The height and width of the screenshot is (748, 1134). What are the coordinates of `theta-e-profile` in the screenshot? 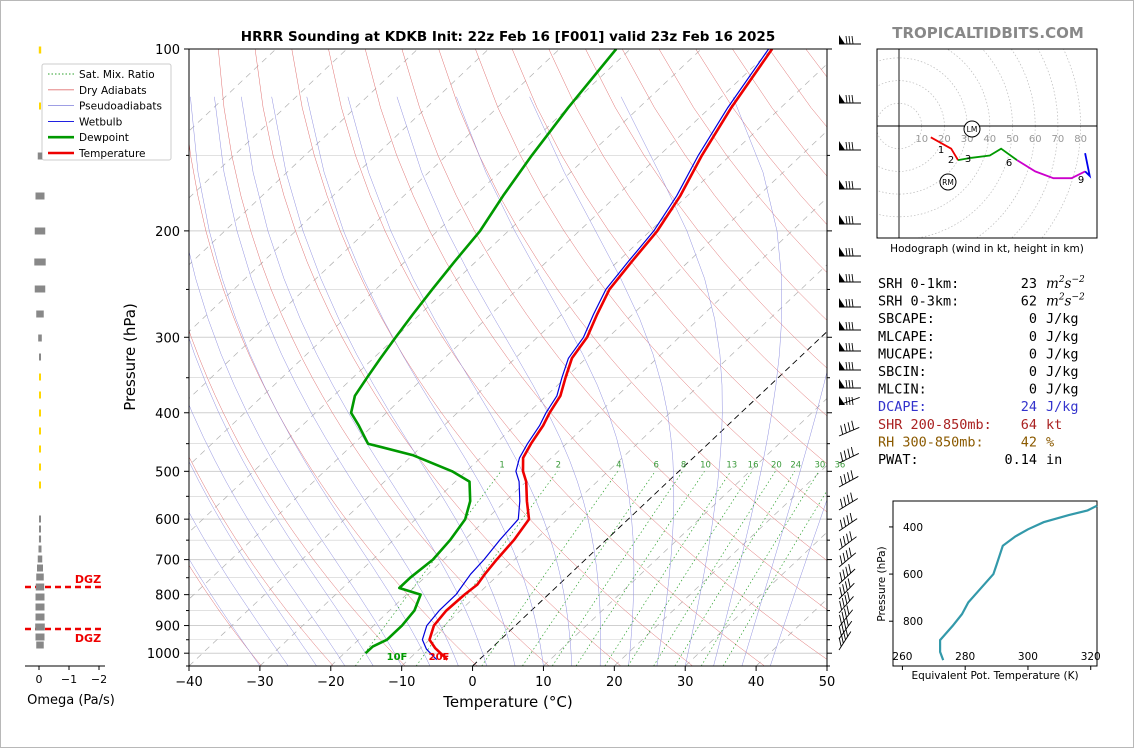 It's located at (1018, 582).